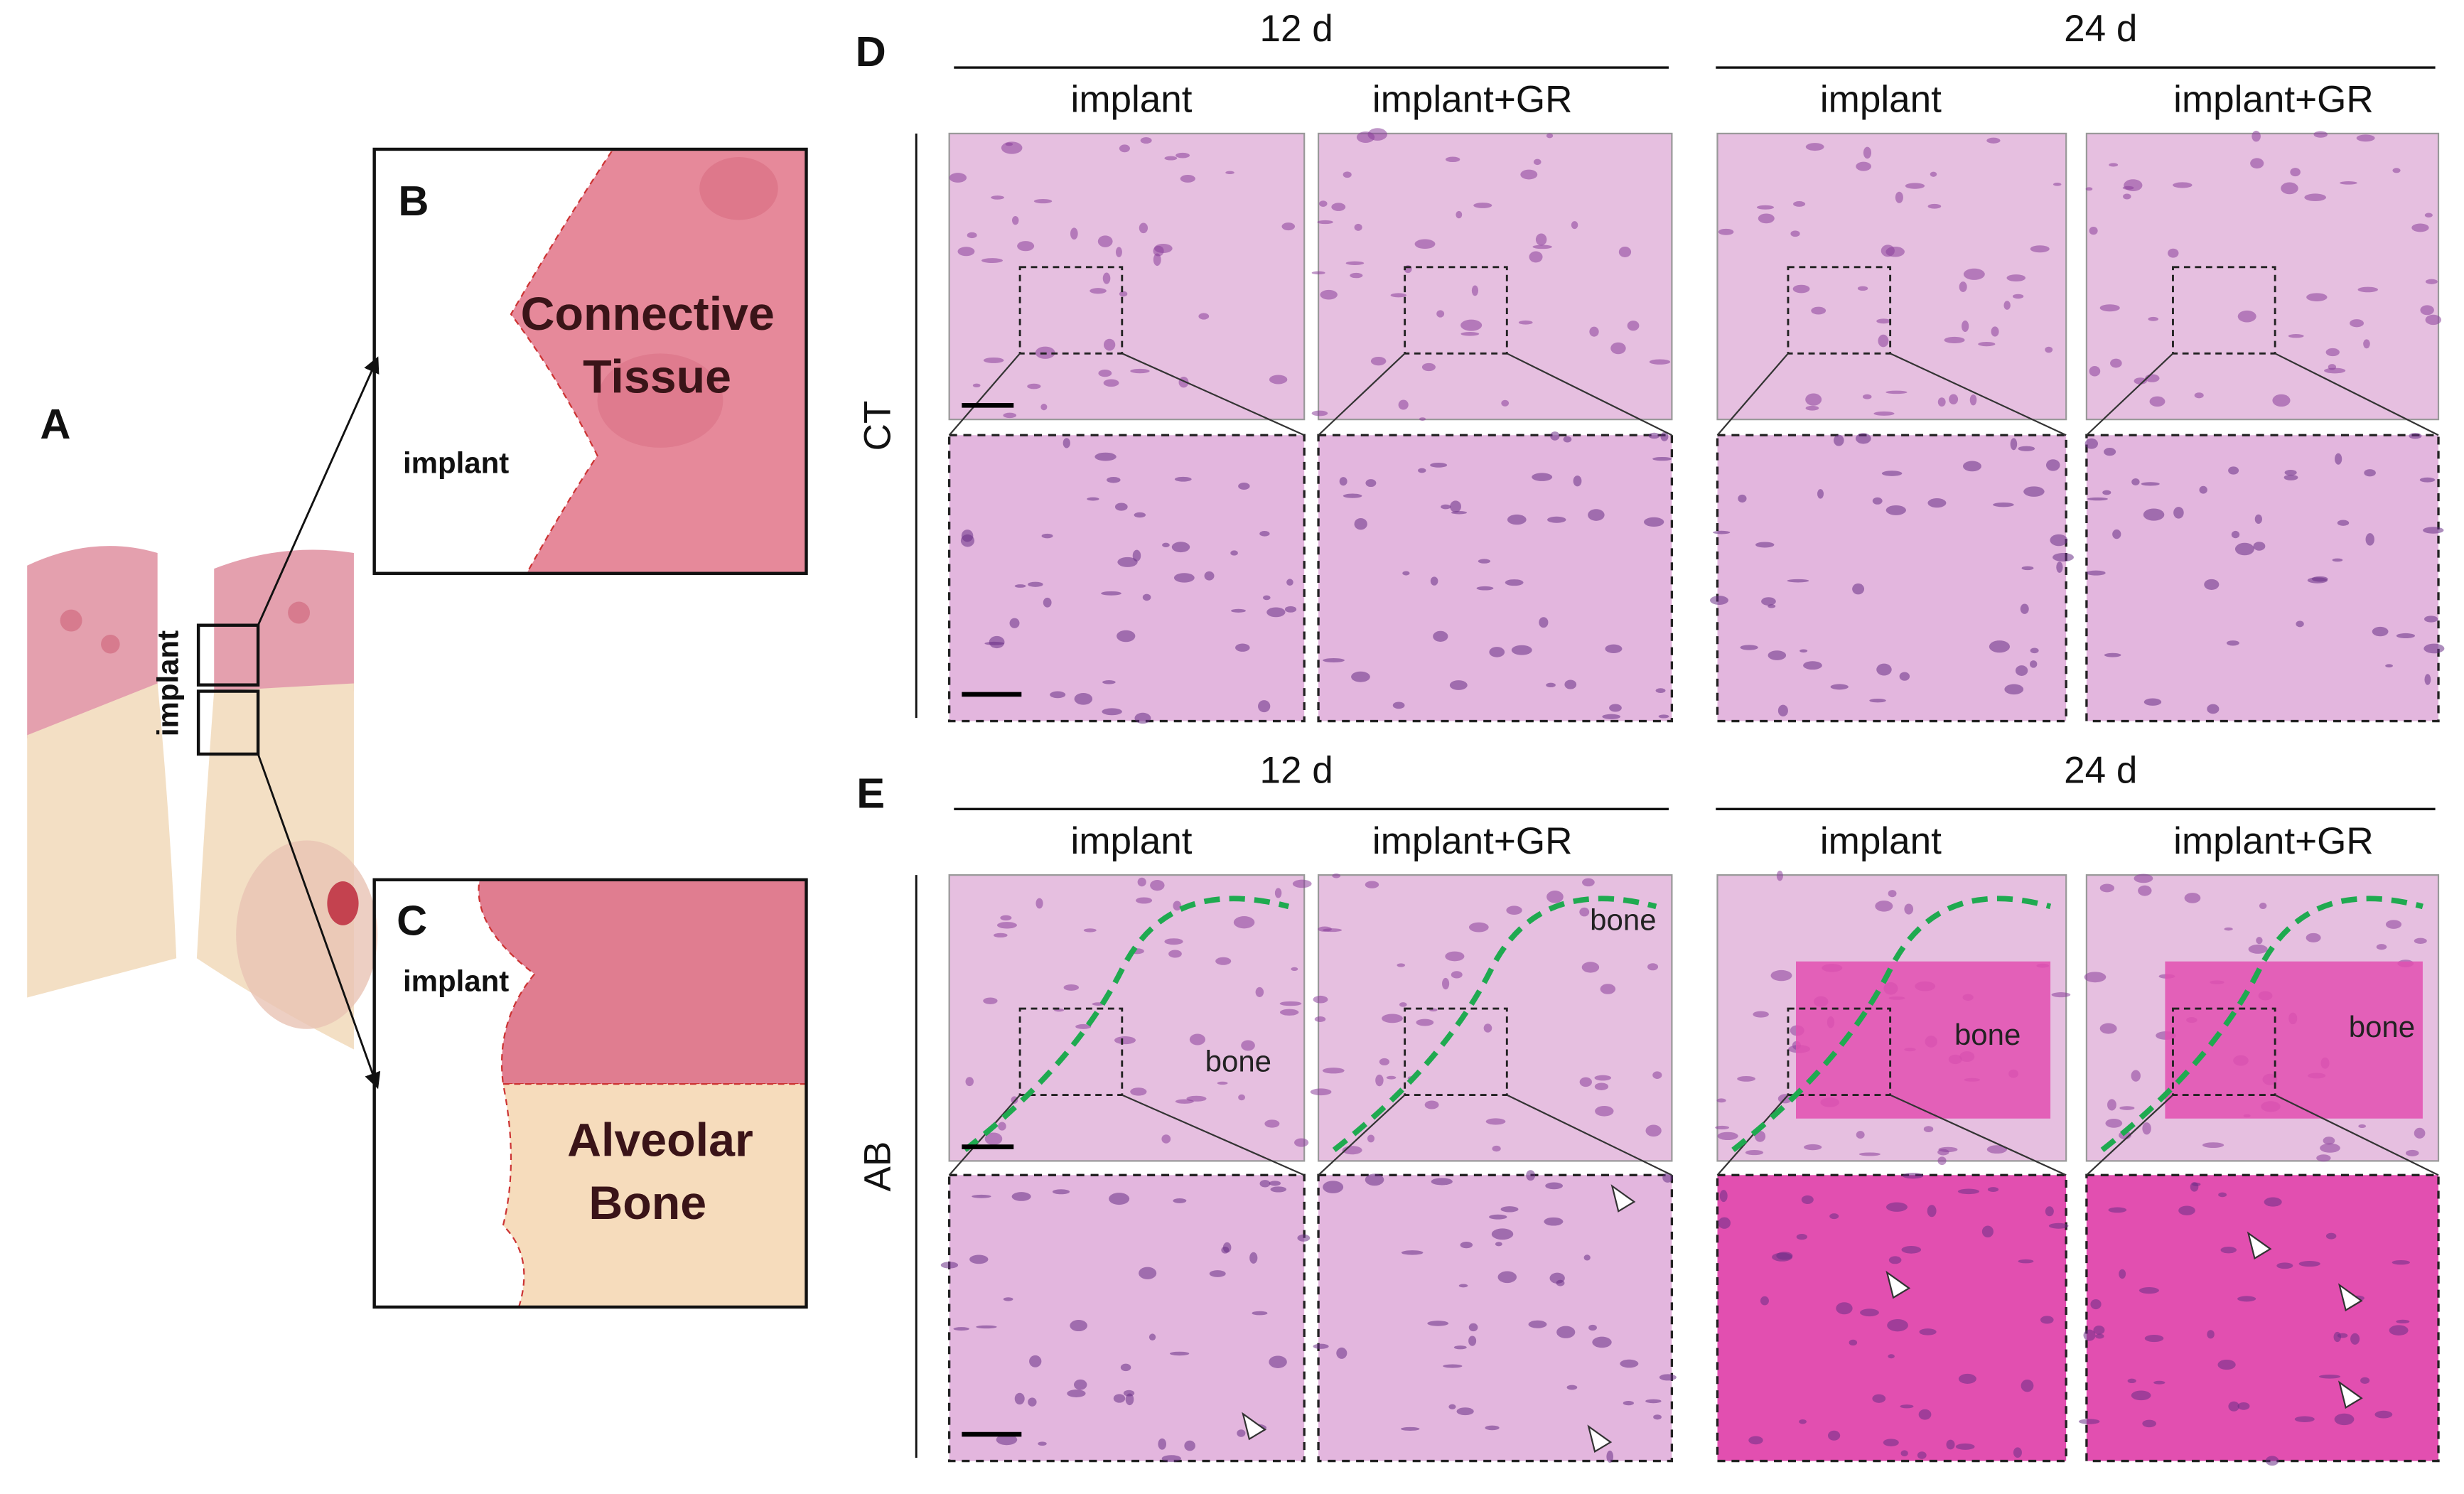 The height and width of the screenshot is (1494, 2464). What do you see at coordinates (2350, 1297) in the screenshot?
I see `arrowhead` at bounding box center [2350, 1297].